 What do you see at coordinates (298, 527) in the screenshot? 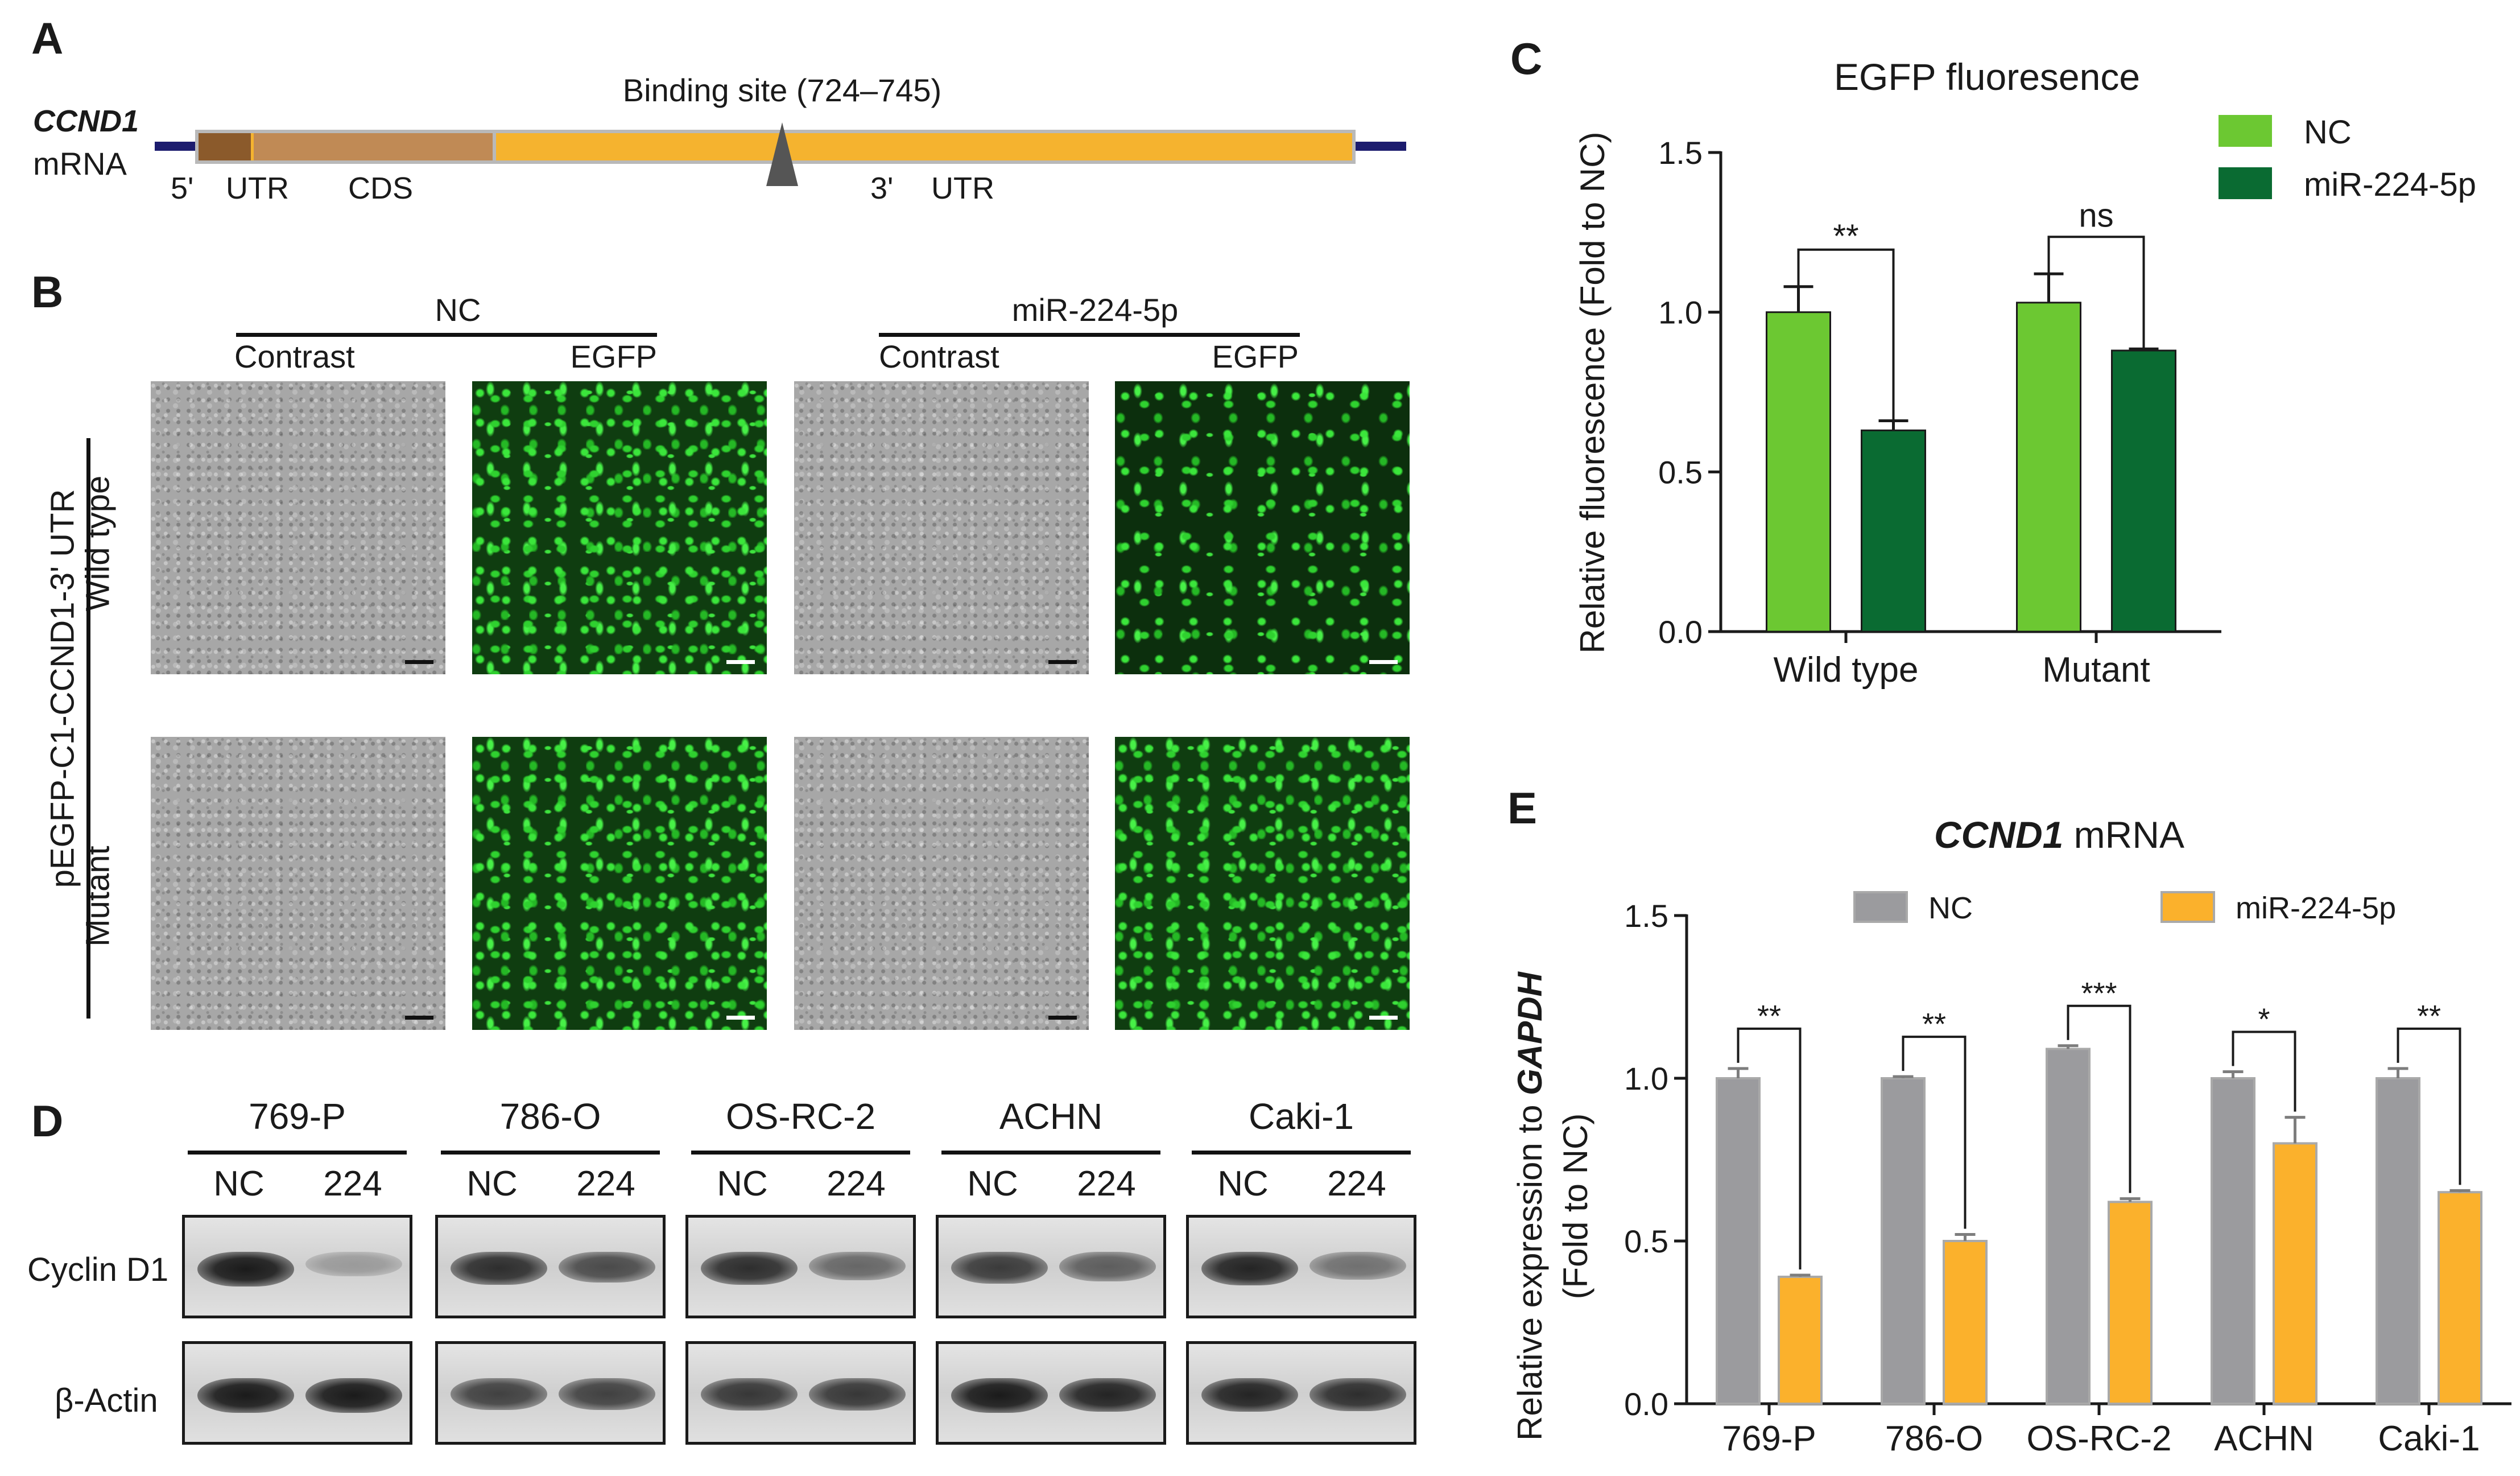
I see `micrograph-wt-nc-contrast` at bounding box center [298, 527].